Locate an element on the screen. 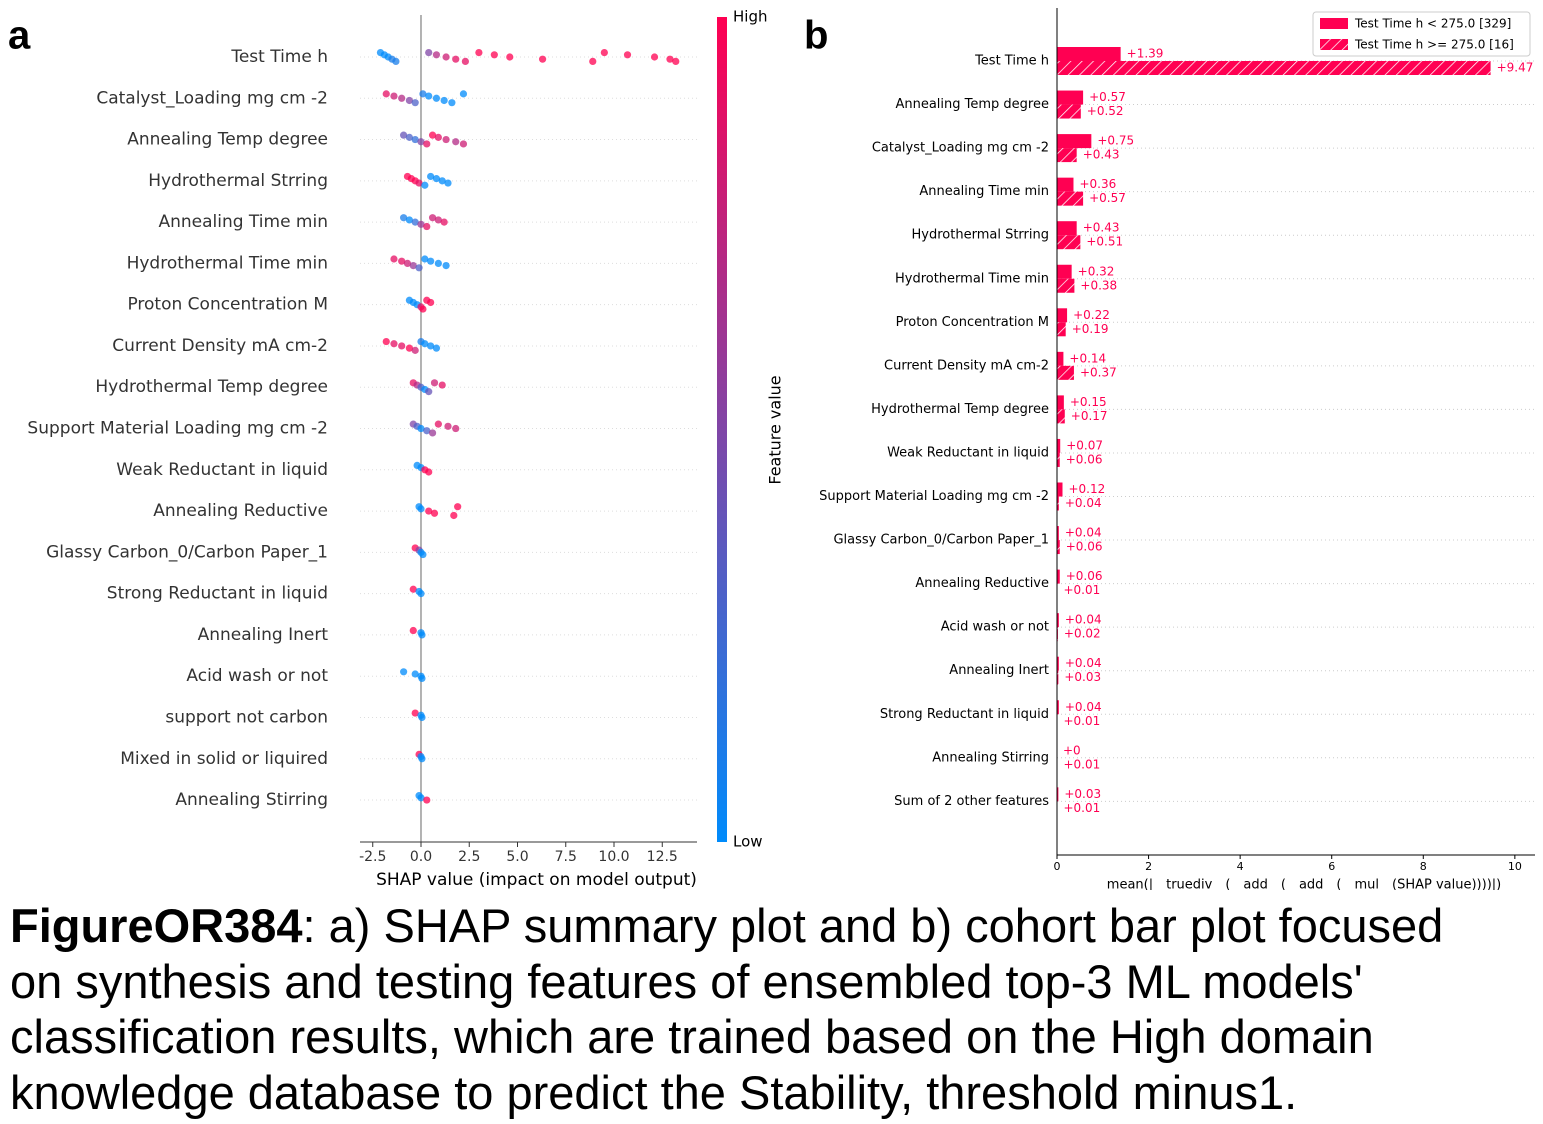  y-tick-label: Support Material Loading mg cm -2 is located at coordinates (934, 496).